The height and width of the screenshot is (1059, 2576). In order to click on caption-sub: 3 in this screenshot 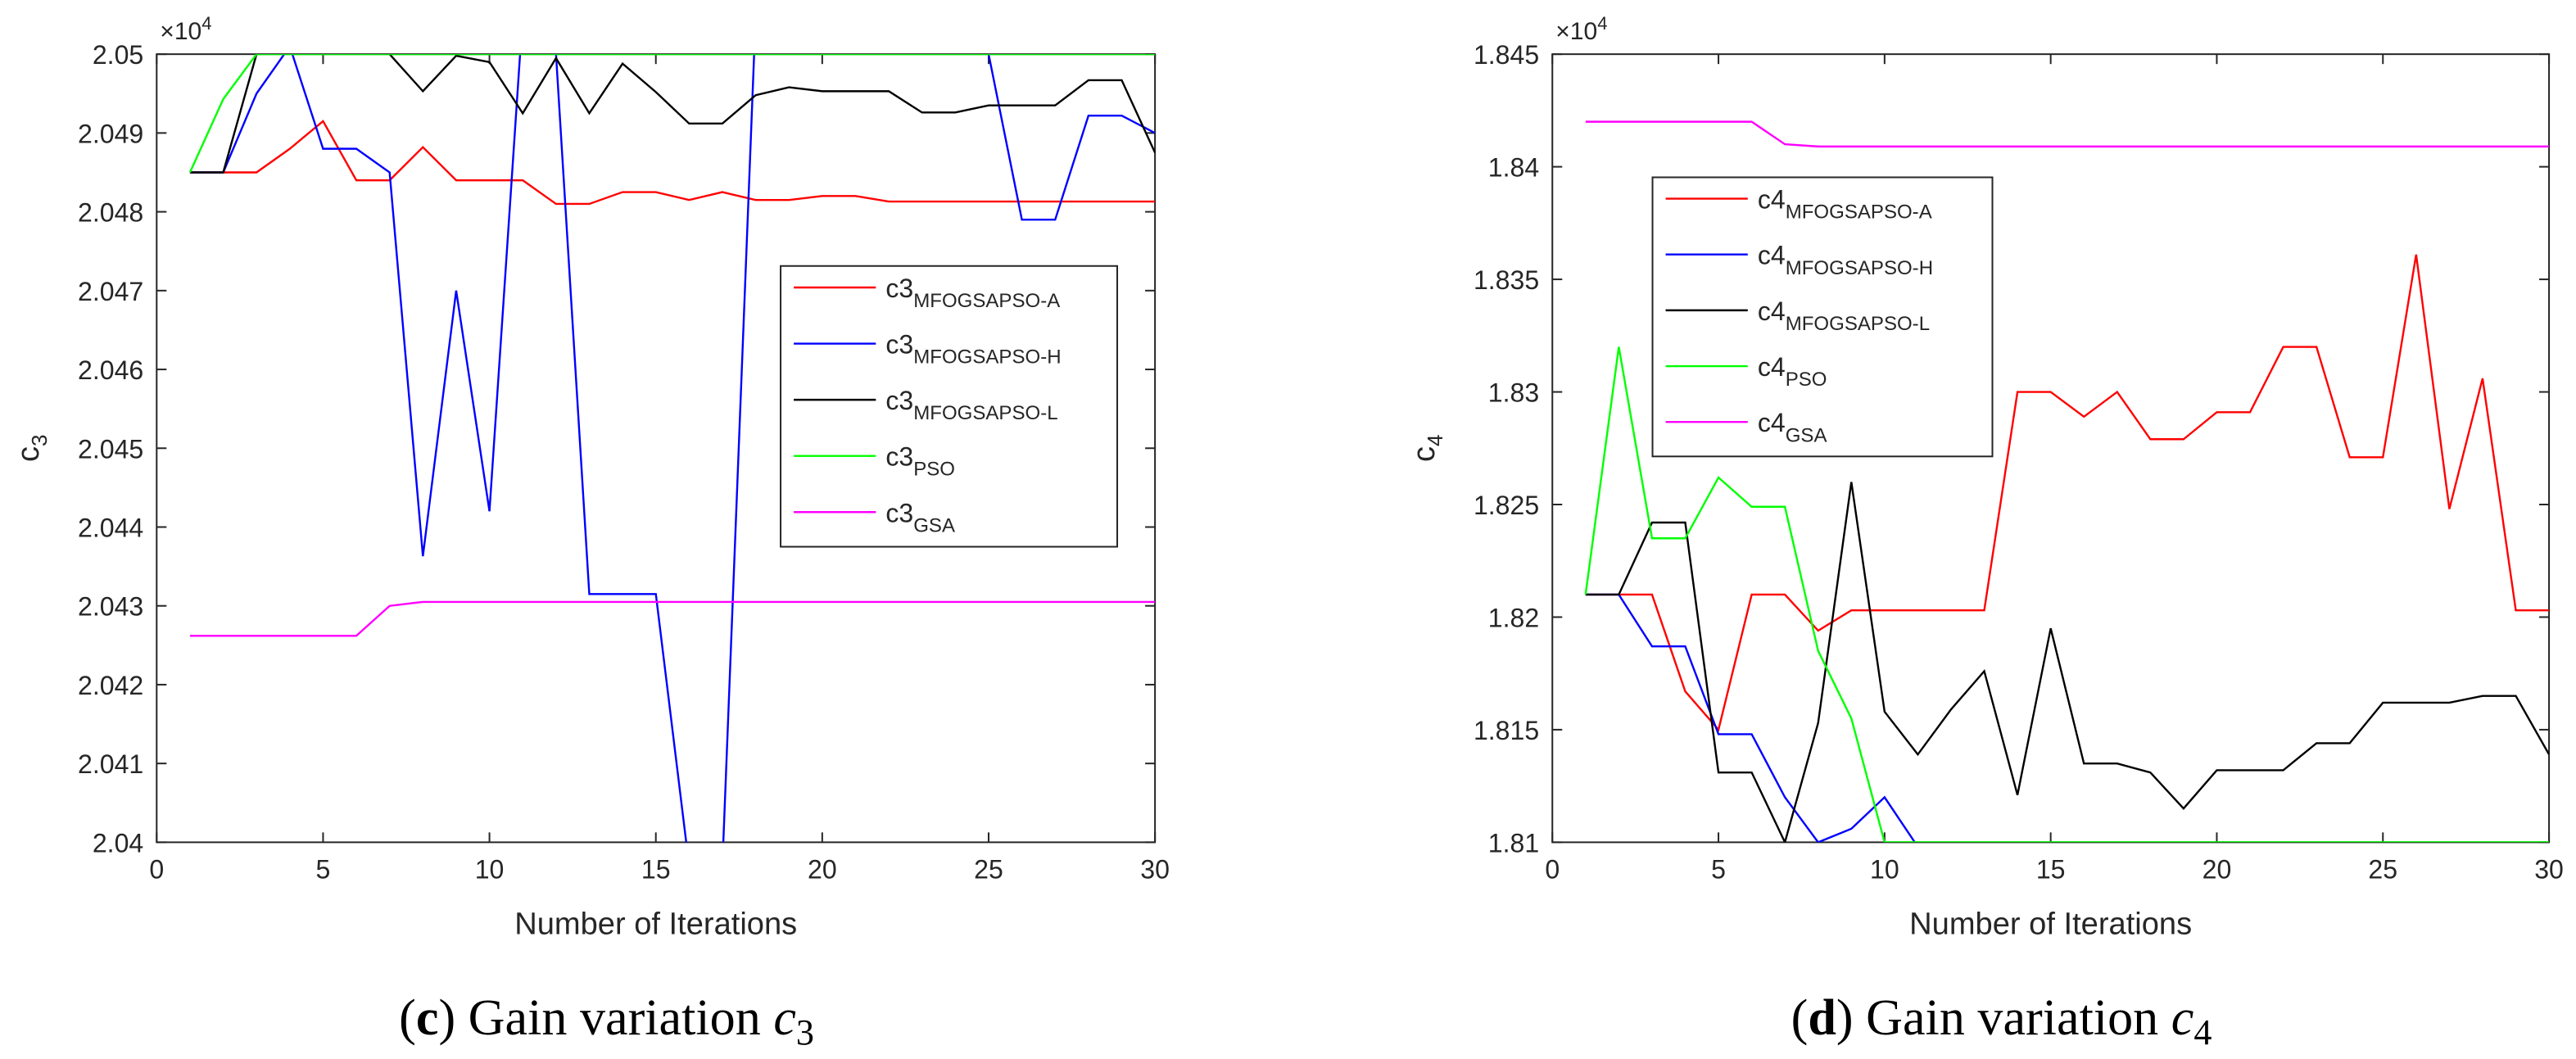, I will do `click(805, 1032)`.